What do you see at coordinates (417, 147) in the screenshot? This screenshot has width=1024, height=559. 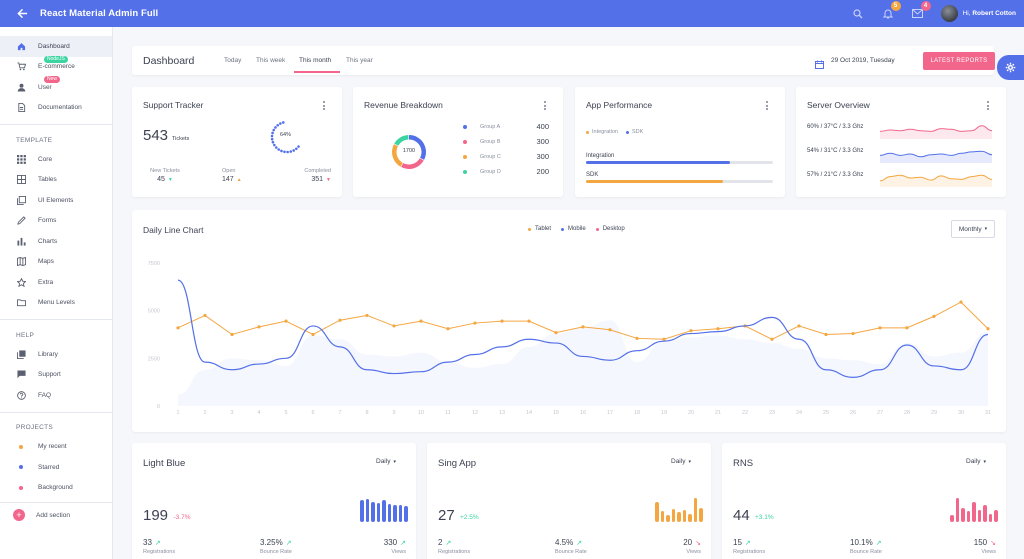 I see `donut-slice` at bounding box center [417, 147].